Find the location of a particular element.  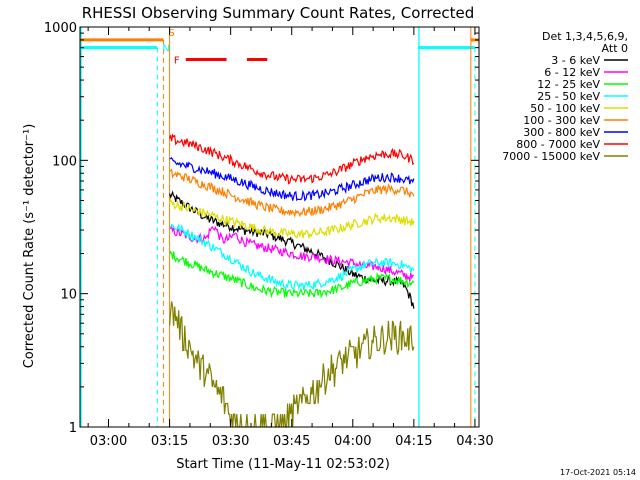

x-axis-label: Start Time (11-May-11 02:53:02) is located at coordinates (283, 464).